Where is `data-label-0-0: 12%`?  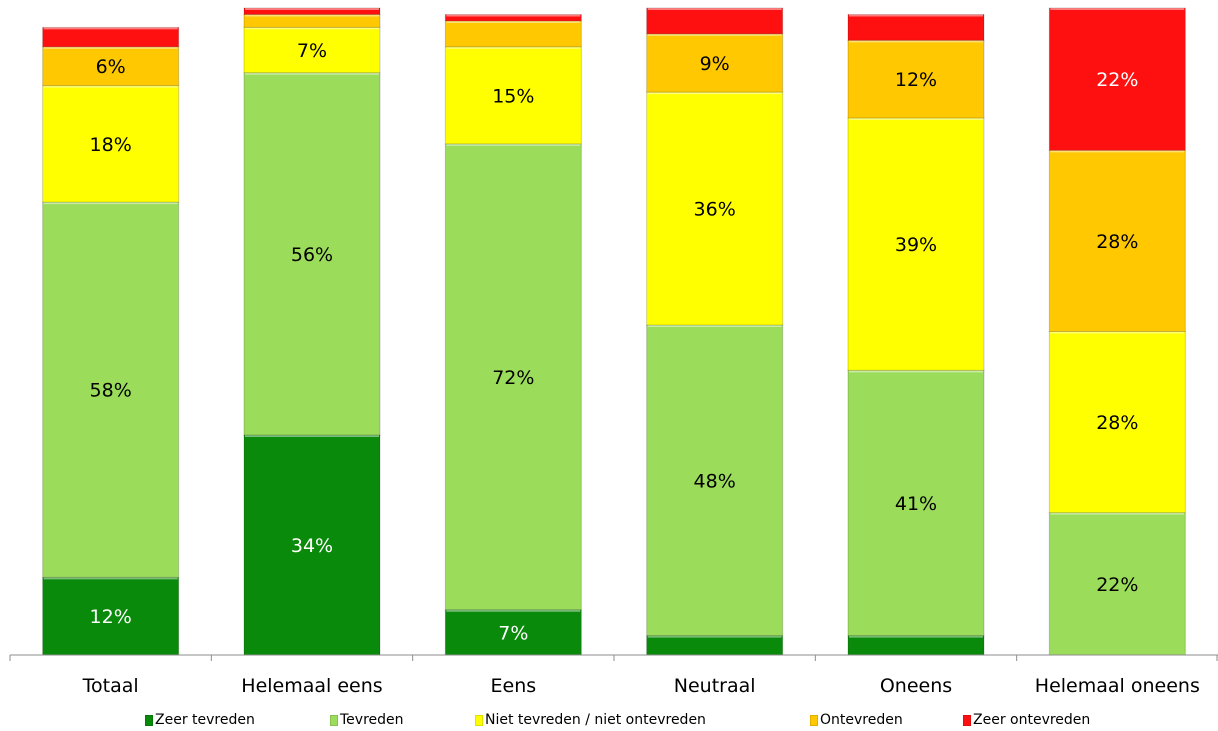
data-label-0-0: 12% is located at coordinates (111, 617).